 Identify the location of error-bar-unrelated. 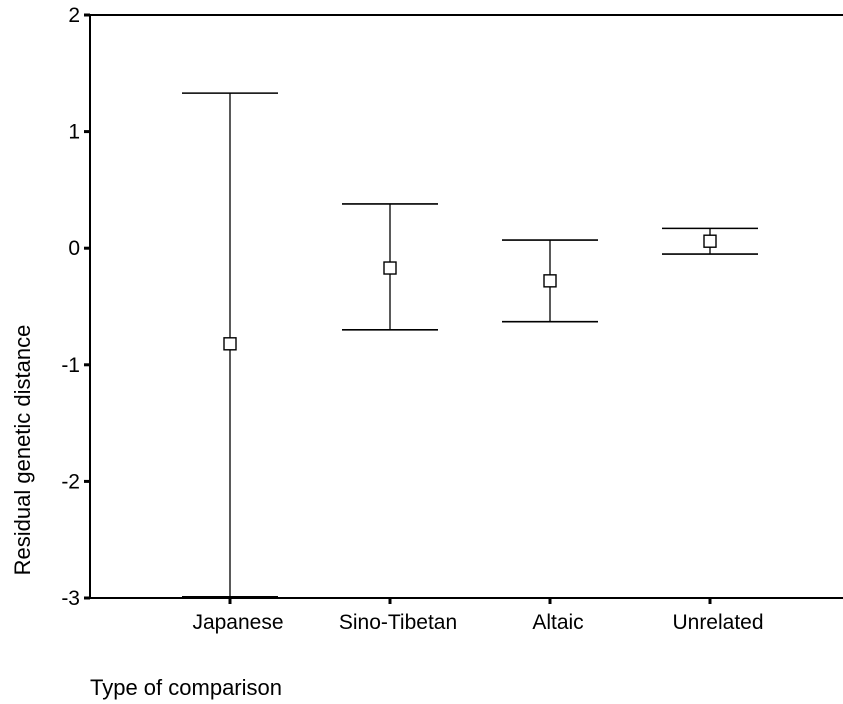
(710, 241).